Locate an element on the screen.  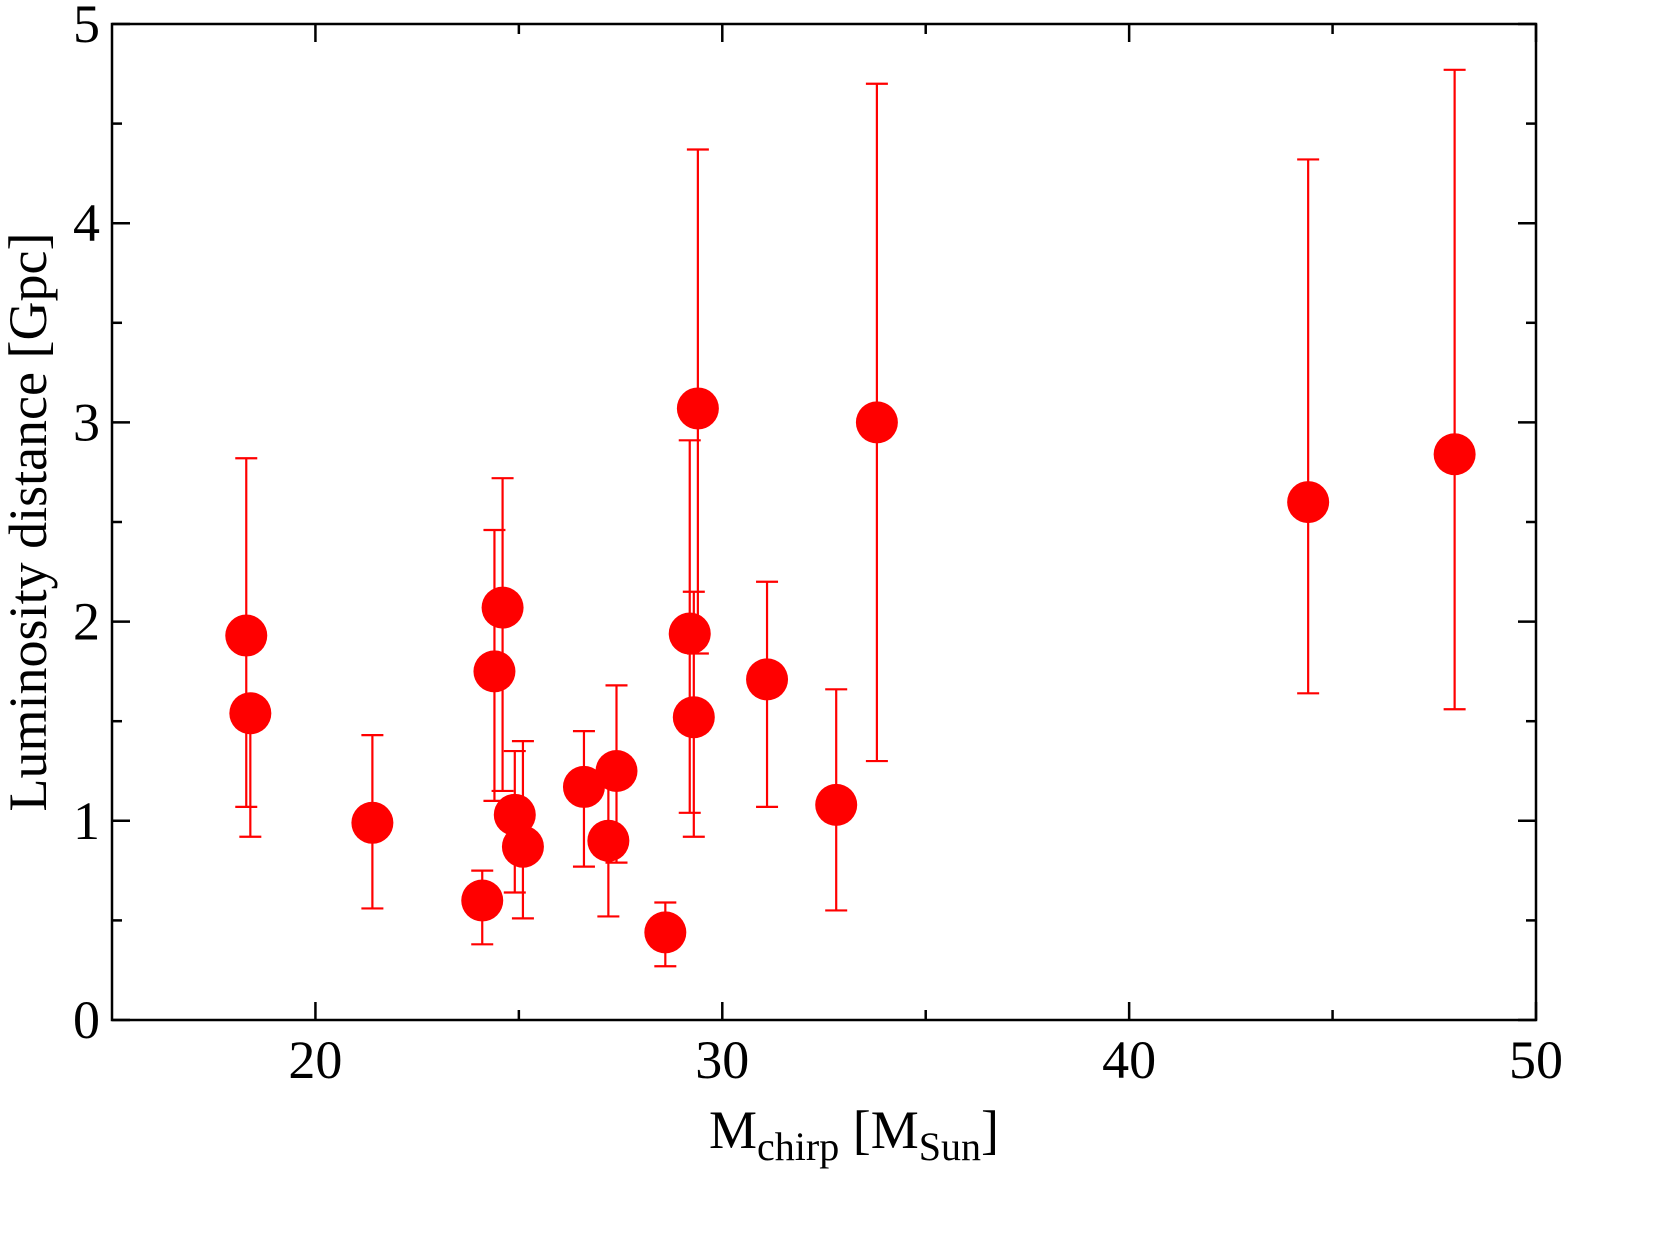
x-axis-label-subscript: chirp is located at coordinates (798, 1146).